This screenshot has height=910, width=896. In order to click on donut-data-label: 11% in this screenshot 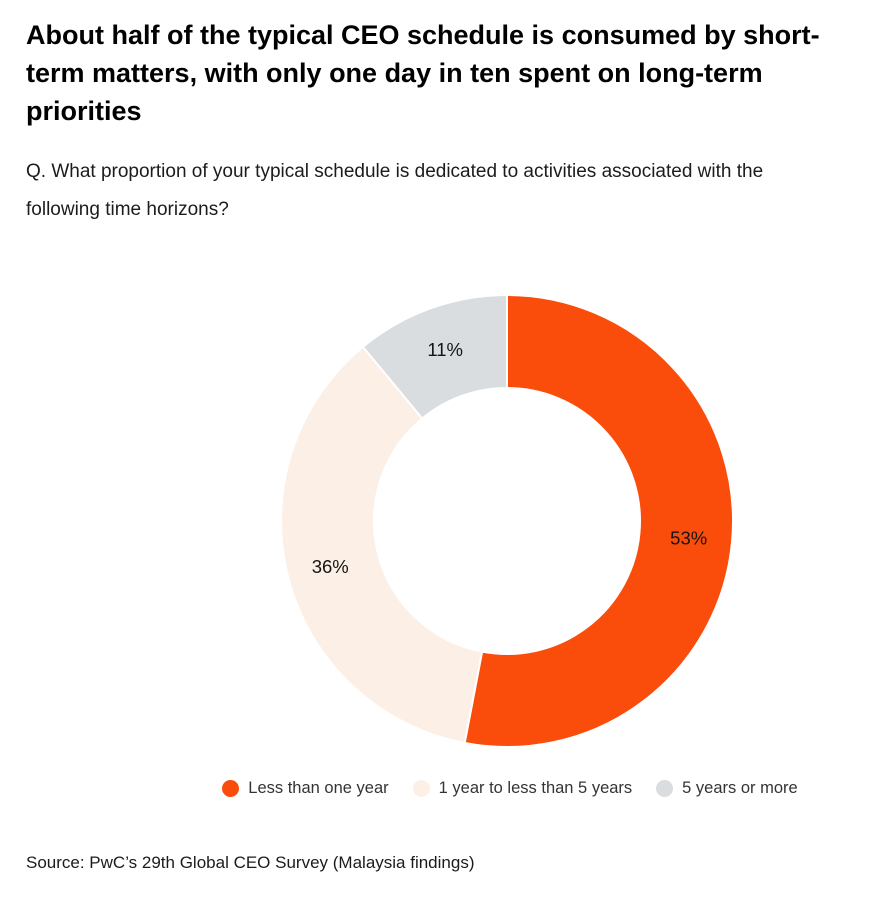, I will do `click(445, 349)`.